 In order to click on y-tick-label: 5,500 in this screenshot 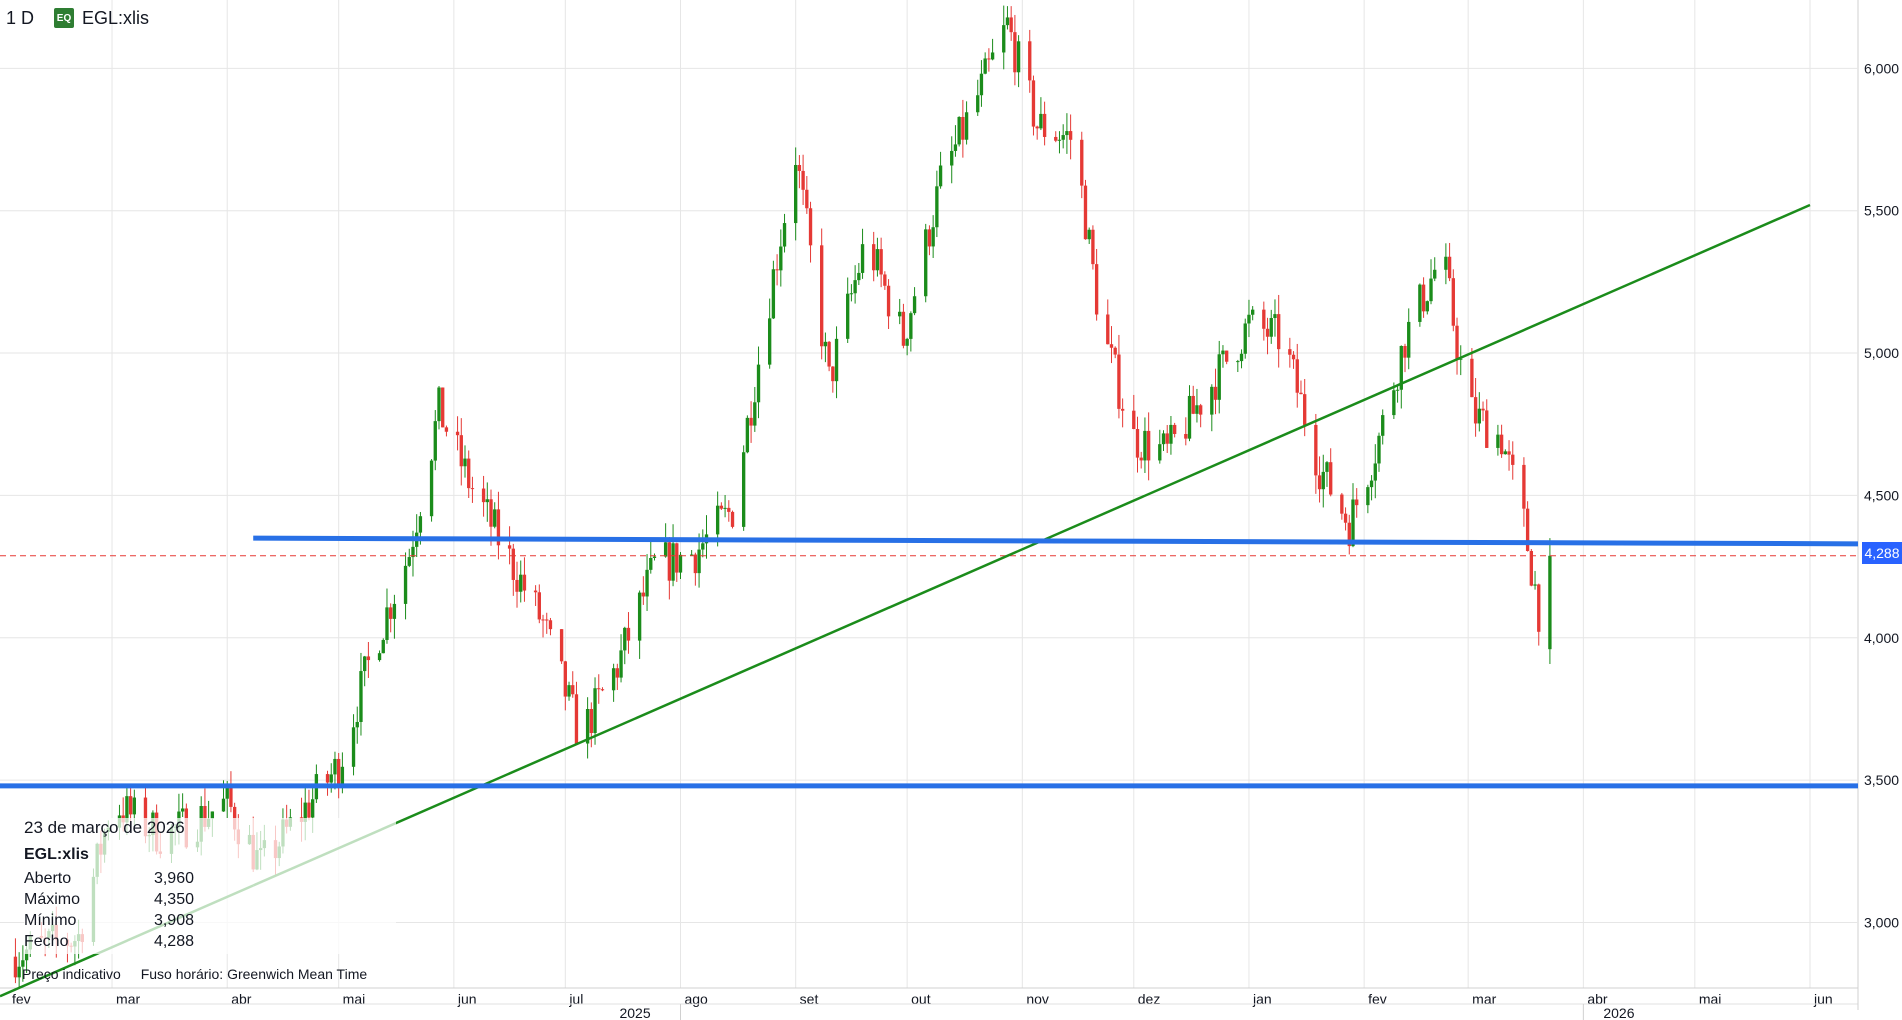, I will do `click(1881, 211)`.